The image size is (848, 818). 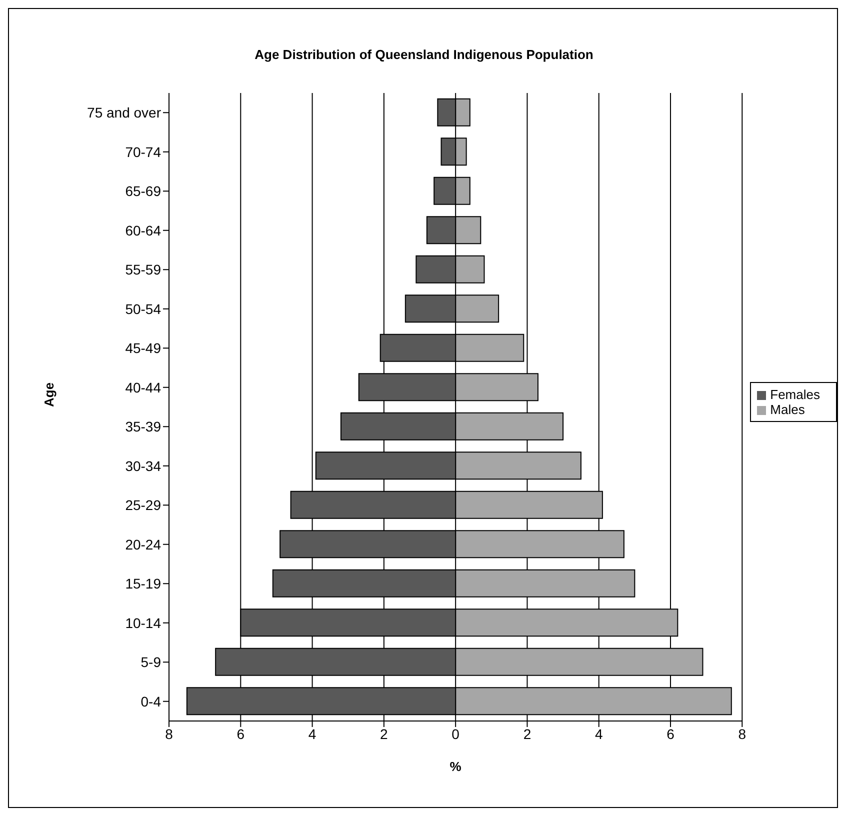 I want to click on legend-label: Females, so click(x=795, y=394).